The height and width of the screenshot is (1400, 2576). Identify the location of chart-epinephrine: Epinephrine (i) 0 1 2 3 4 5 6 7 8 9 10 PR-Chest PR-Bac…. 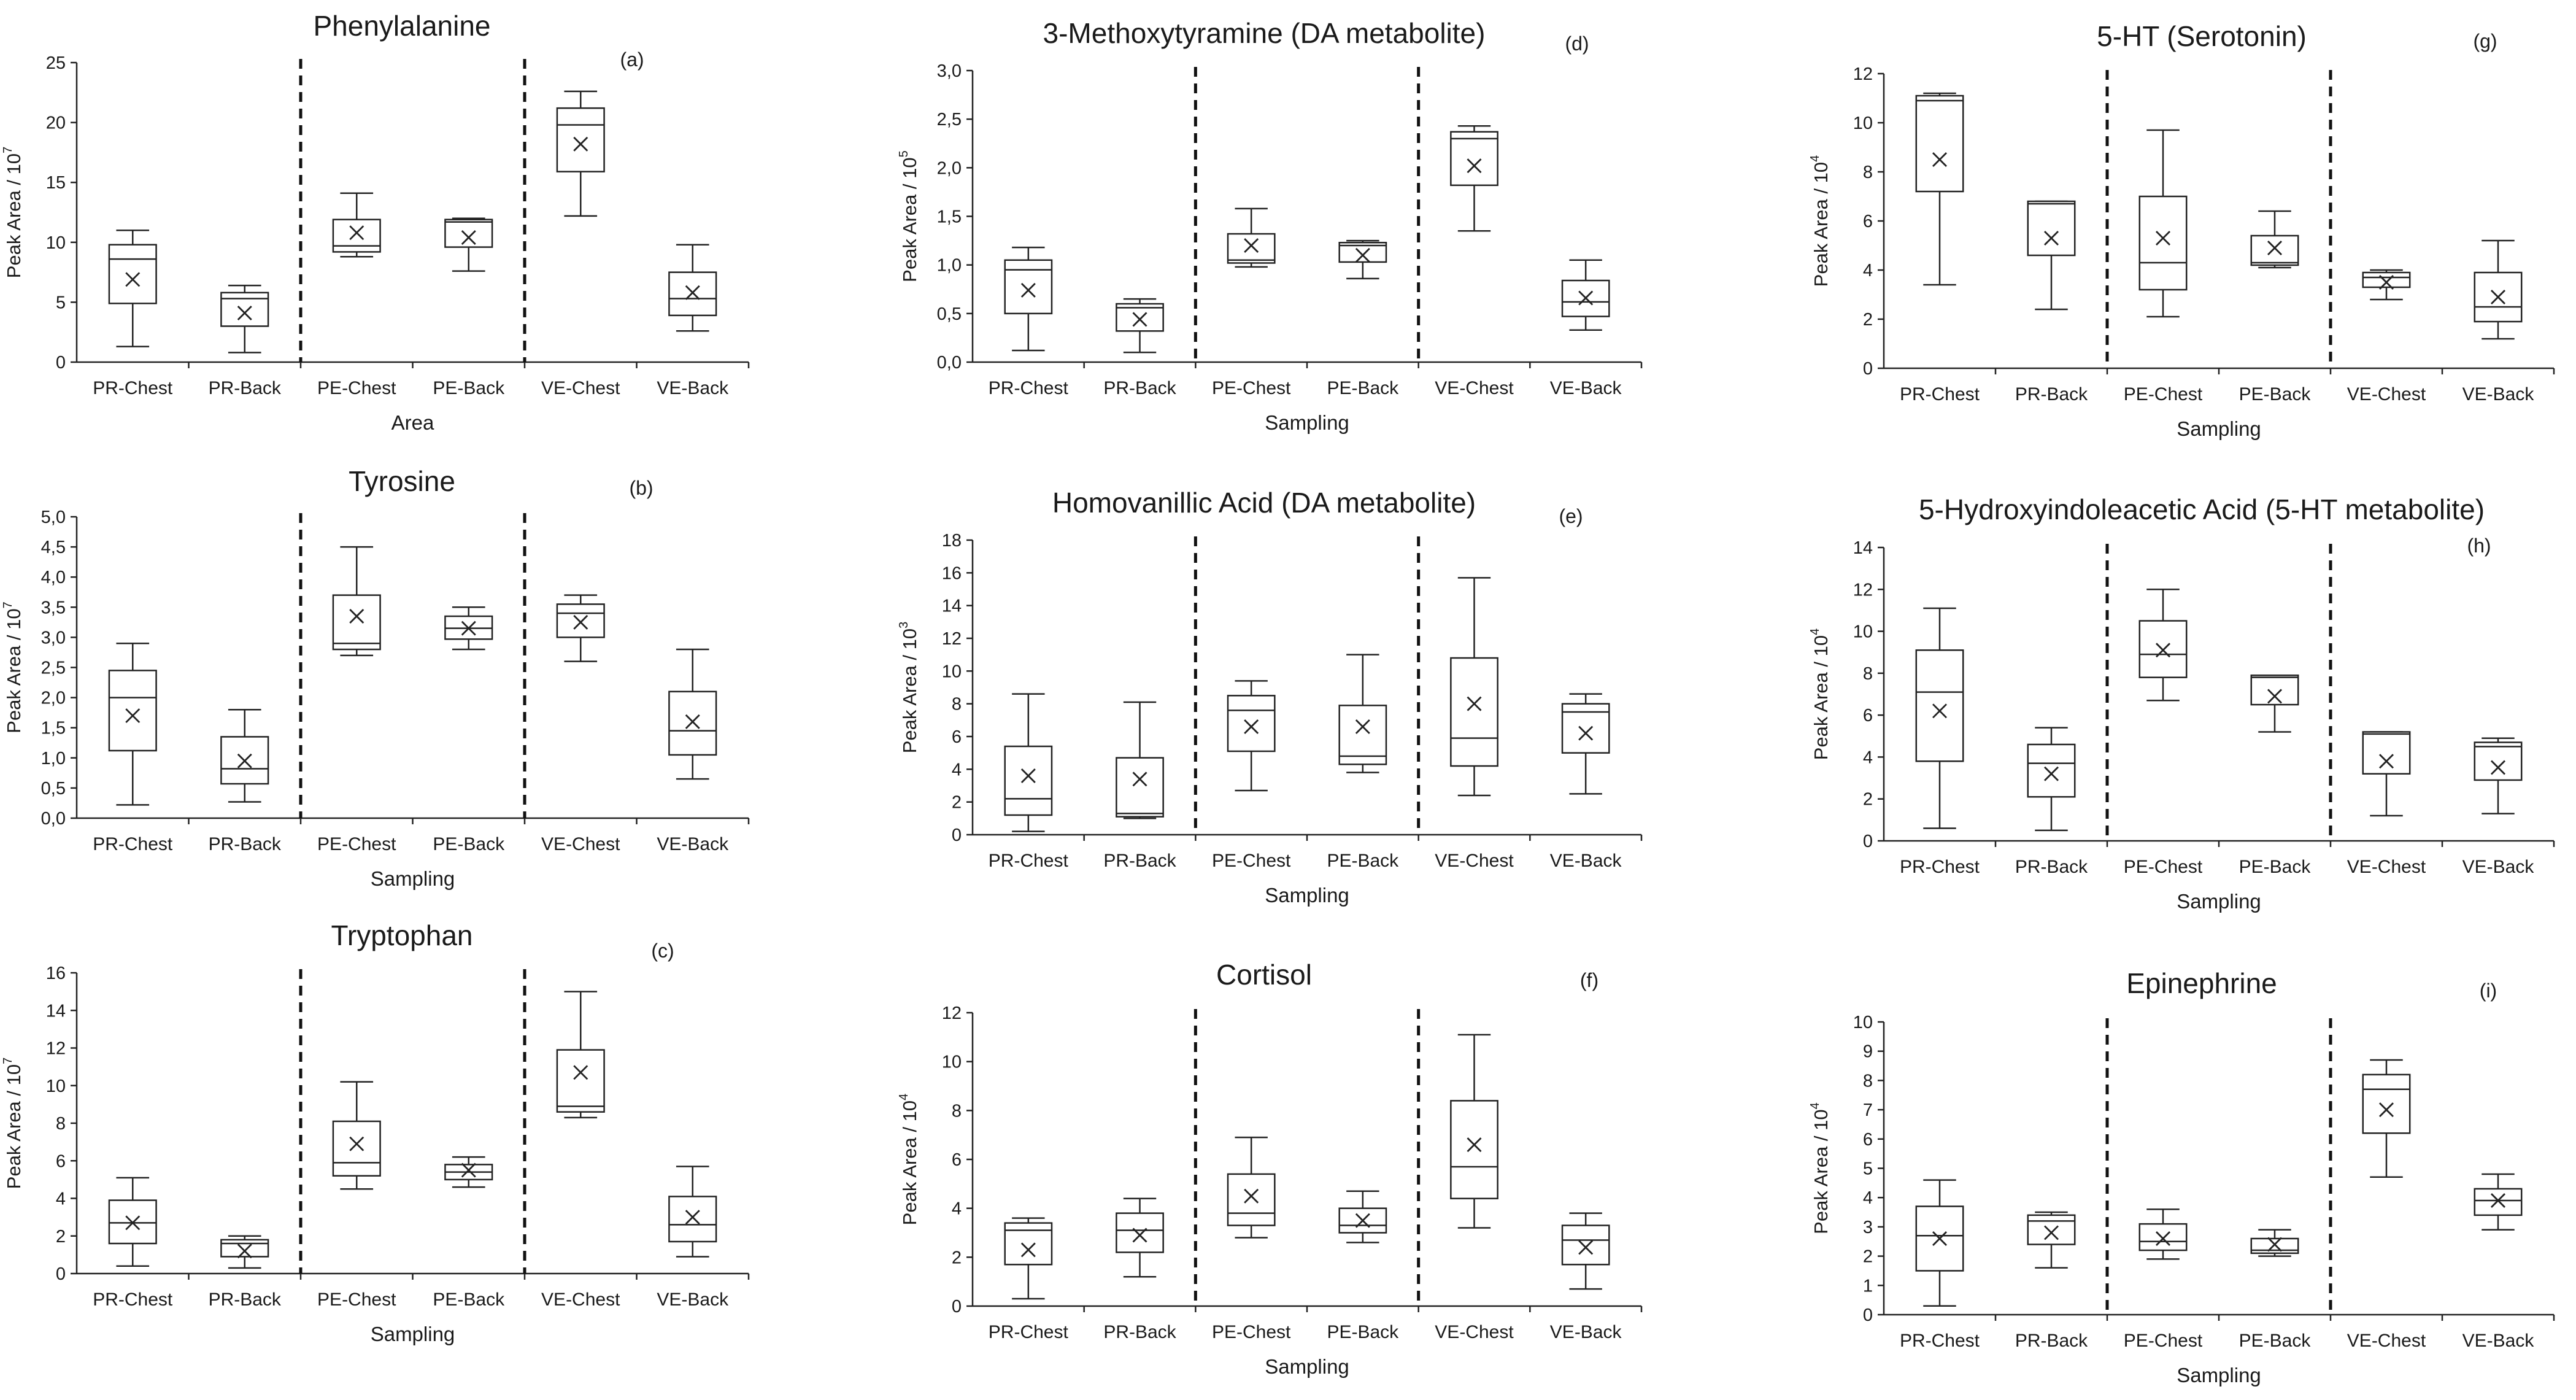
(2181, 1176).